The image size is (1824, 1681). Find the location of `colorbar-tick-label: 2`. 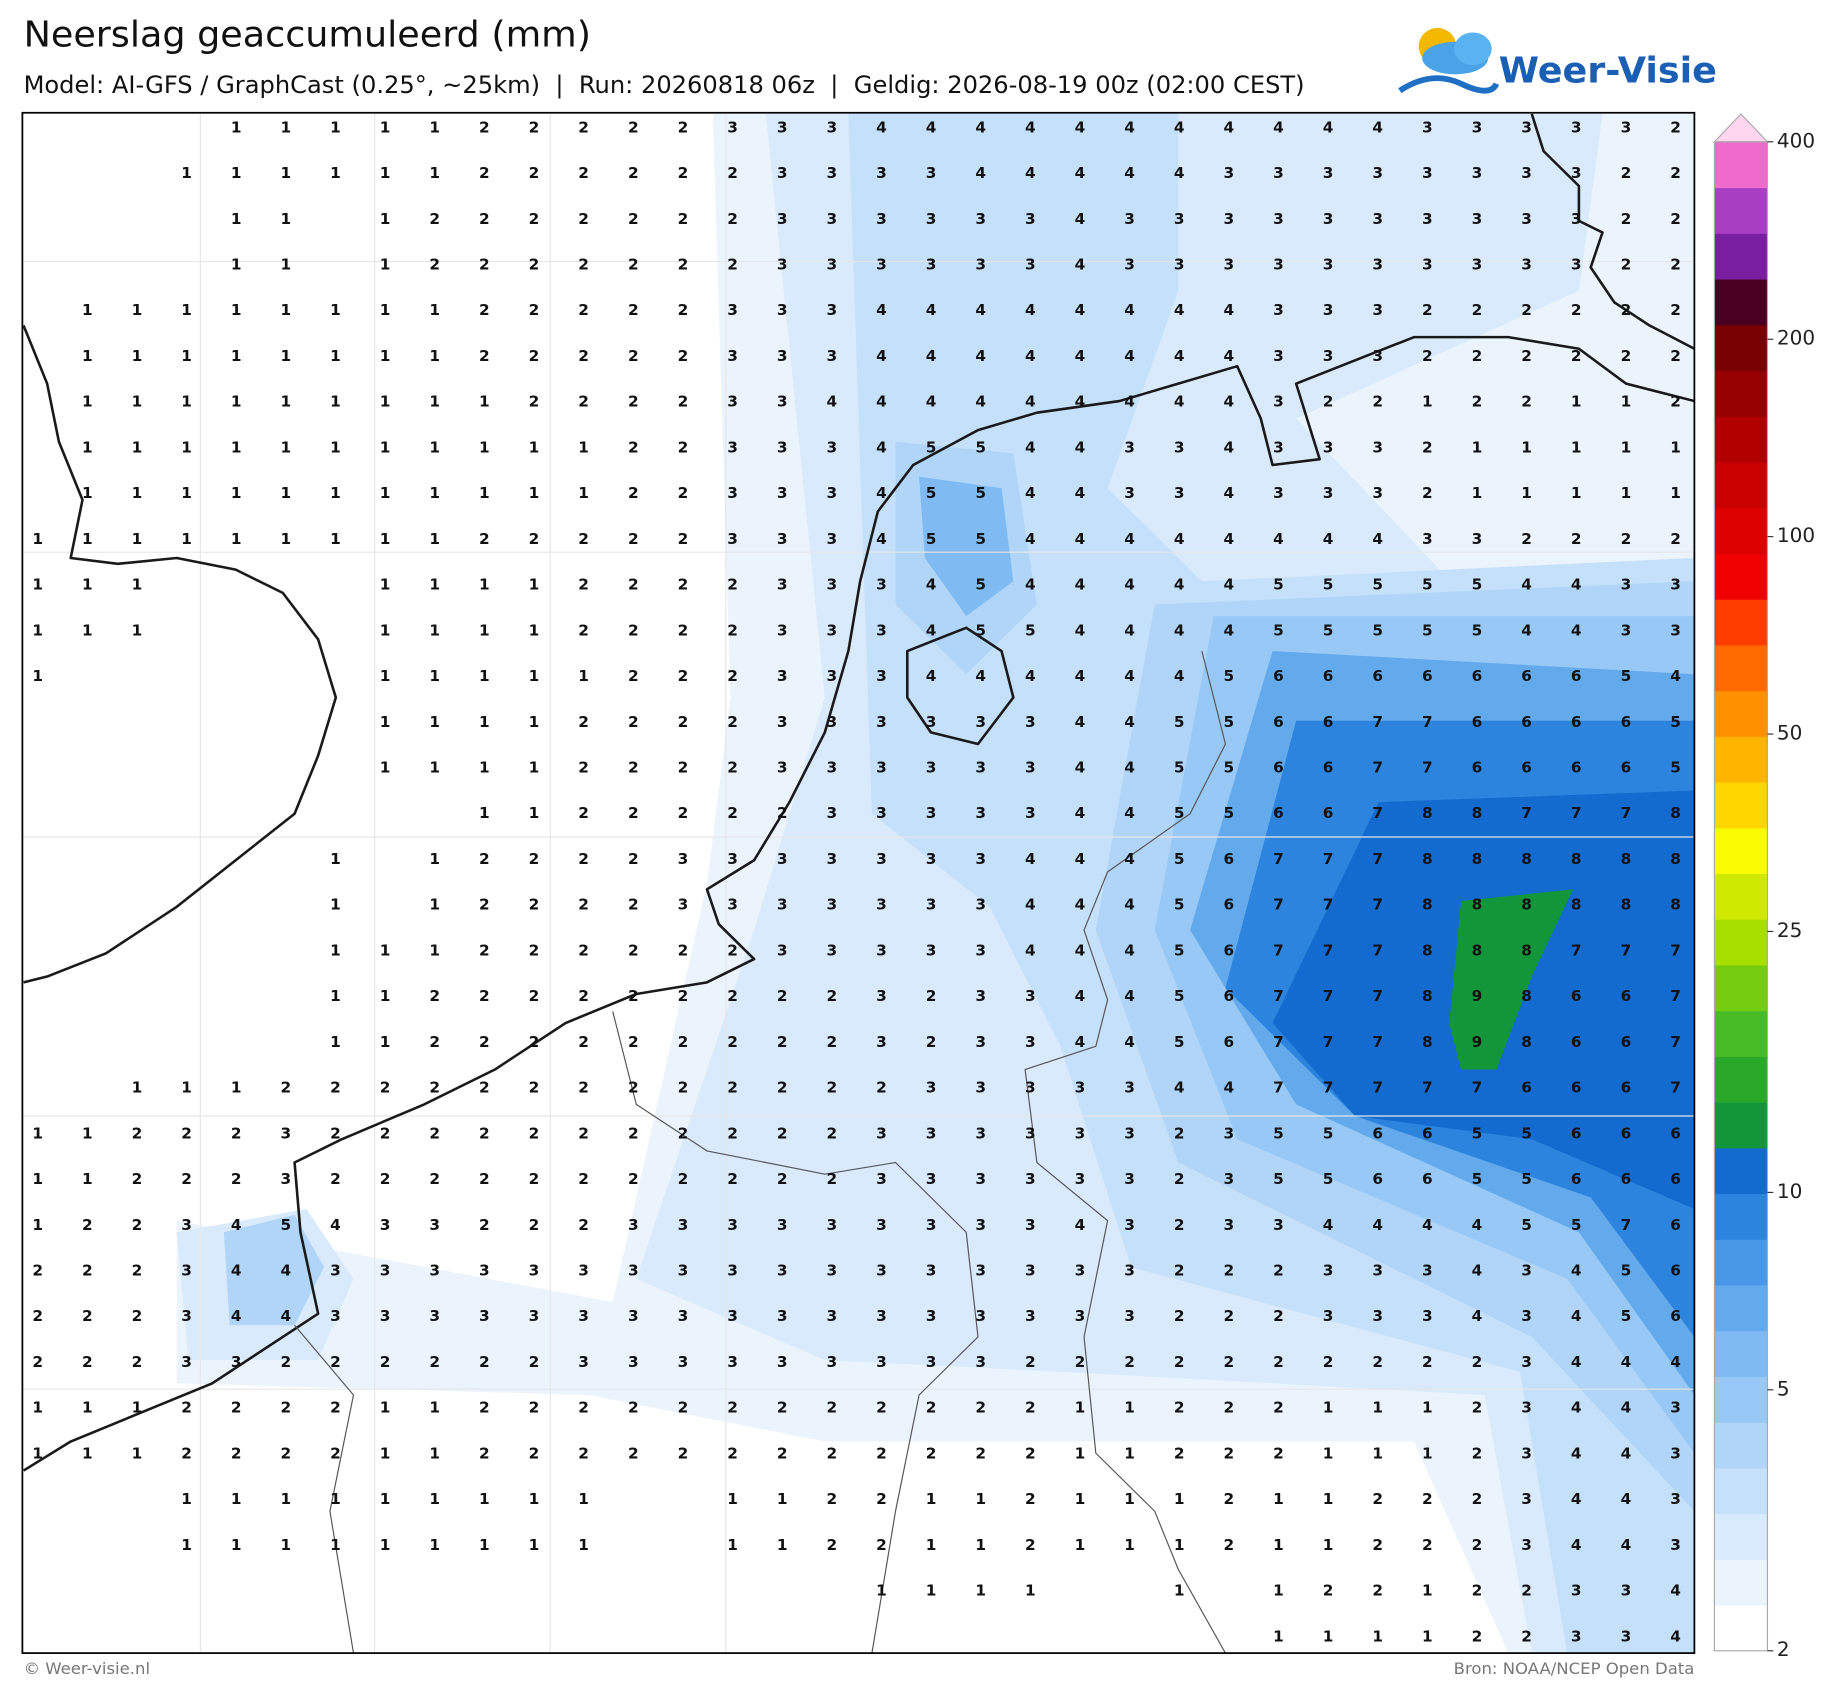

colorbar-tick-label: 2 is located at coordinates (1783, 1649).